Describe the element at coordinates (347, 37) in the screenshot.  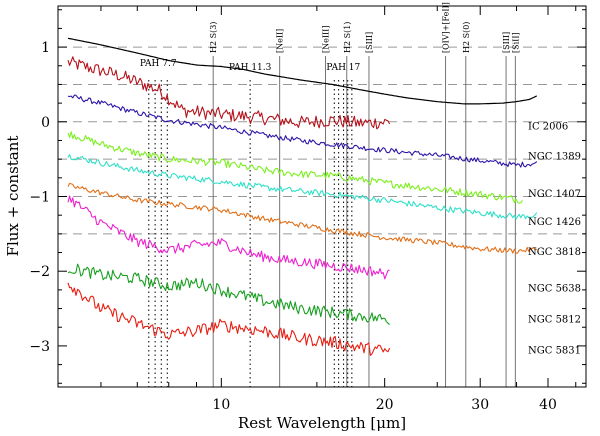
I see `emission-line-label: H2 S(1)` at that location.